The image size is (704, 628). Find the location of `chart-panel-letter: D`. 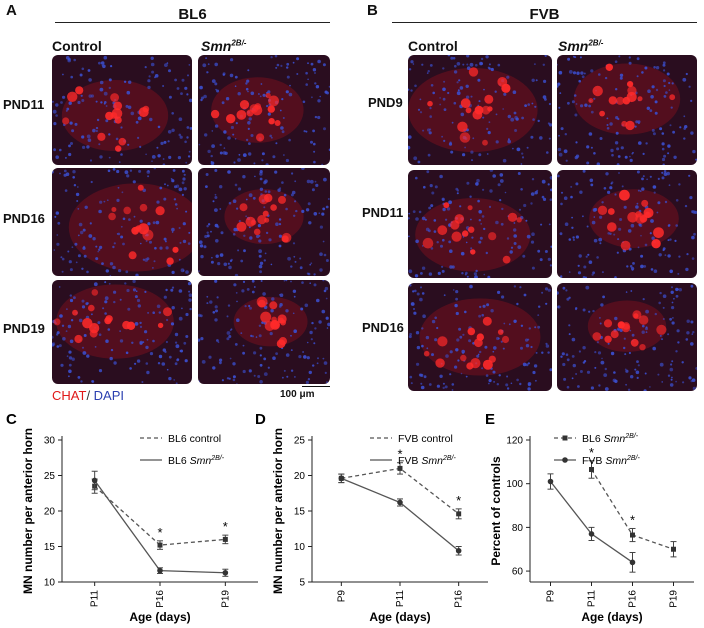

chart-panel-letter: D is located at coordinates (260, 419).